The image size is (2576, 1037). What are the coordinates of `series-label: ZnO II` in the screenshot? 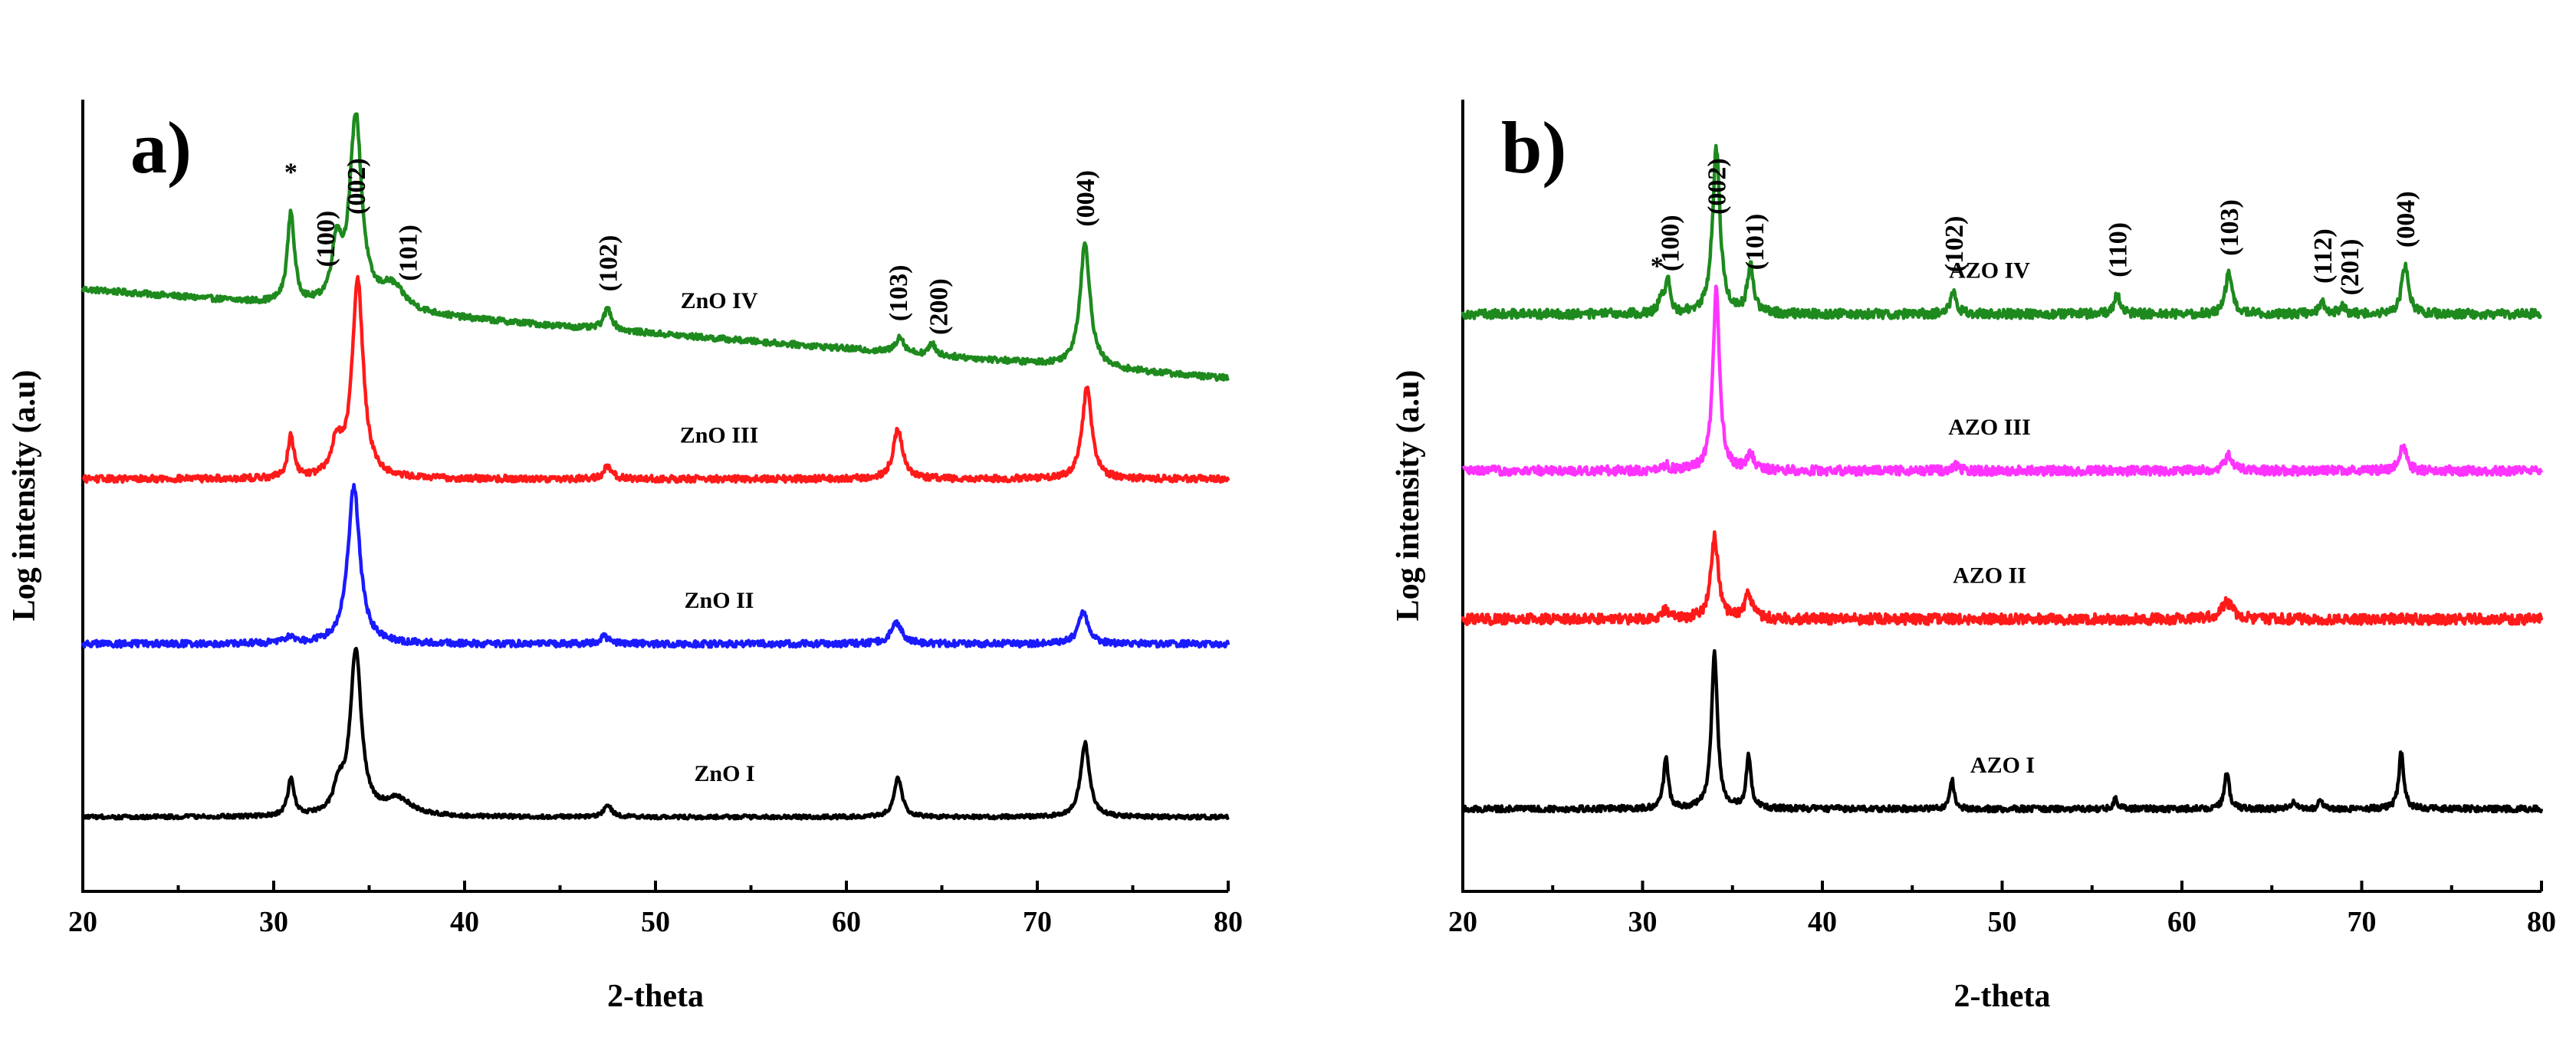 It's located at (720, 600).